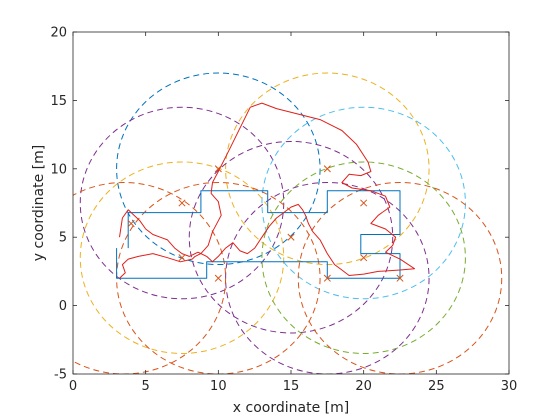  I want to click on y-tick-label: 10, so click(58, 169).